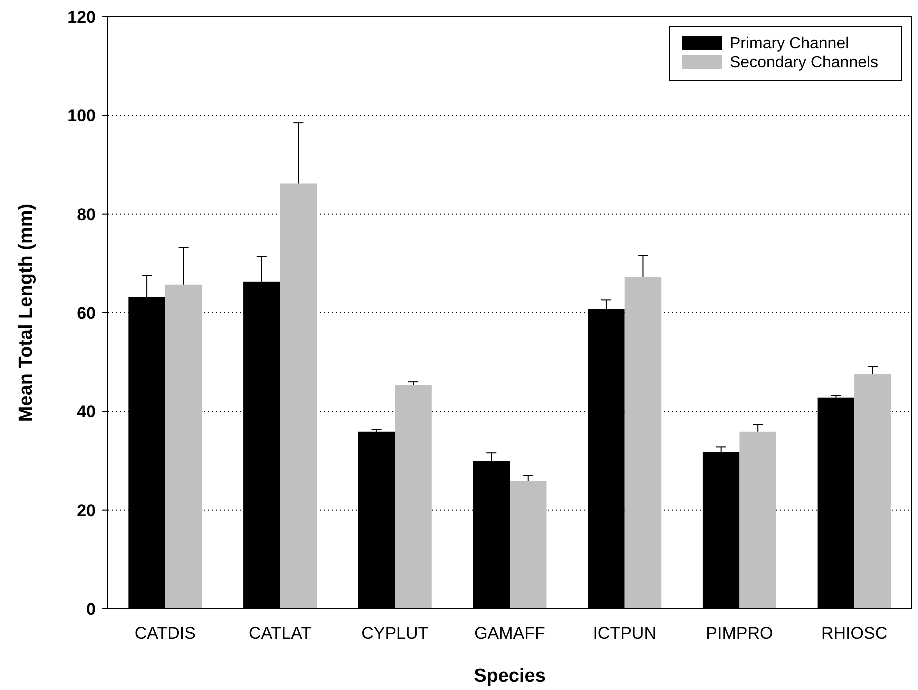 The height and width of the screenshot is (690, 918). I want to click on x-tick-label: GAMAFF, so click(510, 633).